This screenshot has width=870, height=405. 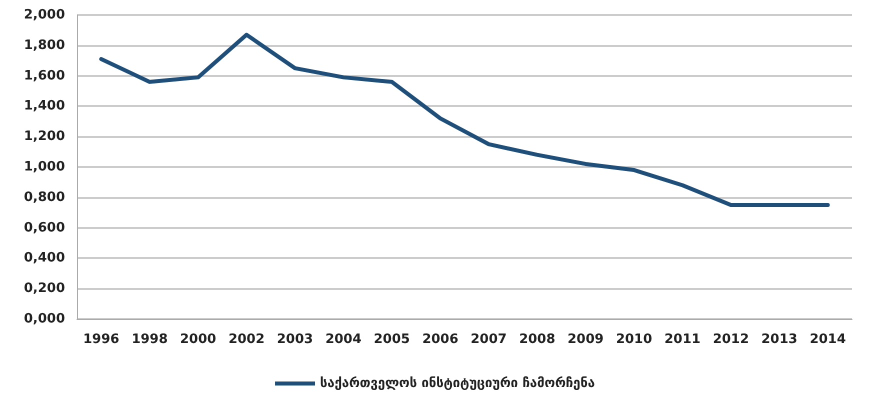 I want to click on x-tick-label: 2012, so click(x=730, y=339).